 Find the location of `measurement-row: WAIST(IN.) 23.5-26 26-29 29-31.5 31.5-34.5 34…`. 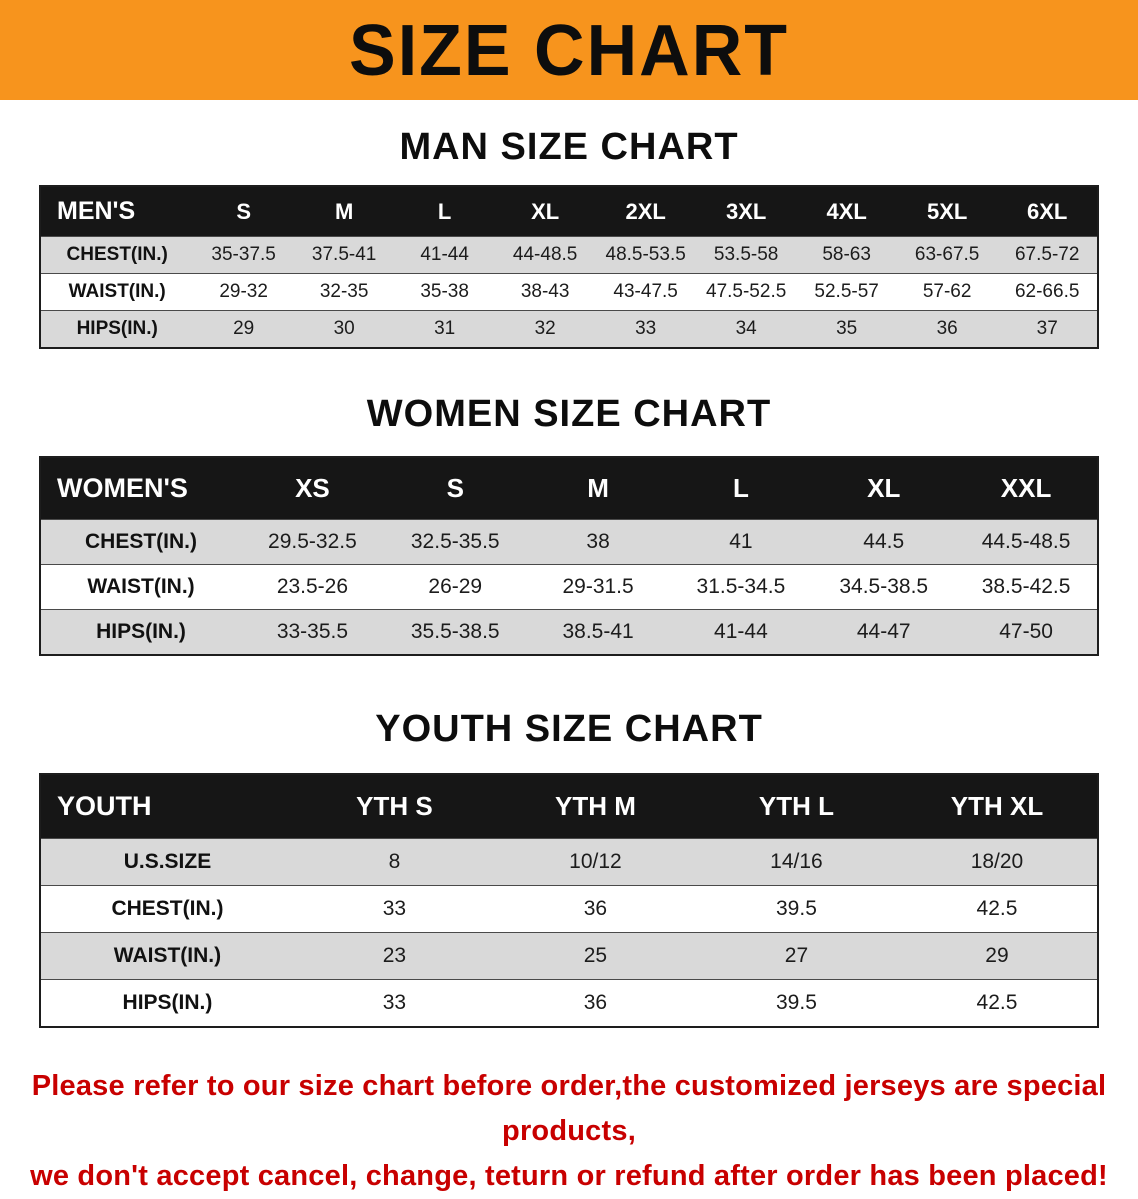

measurement-row: WAIST(IN.) 23.5-26 26-29 29-31.5 31.5-34.5 34… is located at coordinates (569, 587).